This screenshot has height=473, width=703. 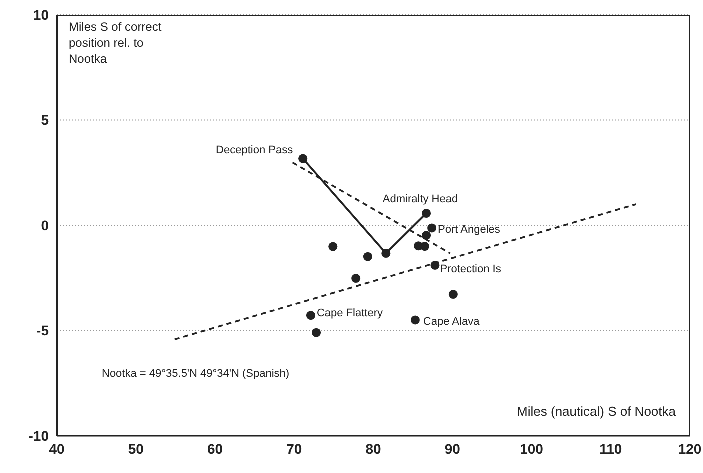 I want to click on y-tick-label: 10, so click(x=41, y=14).